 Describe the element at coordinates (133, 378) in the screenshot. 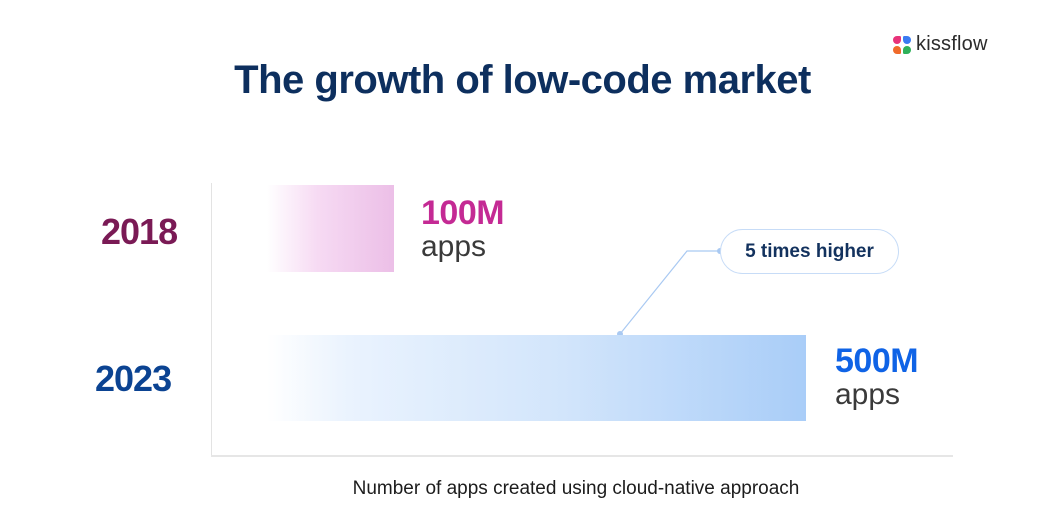

I see `year-label-2023: 2023` at that location.